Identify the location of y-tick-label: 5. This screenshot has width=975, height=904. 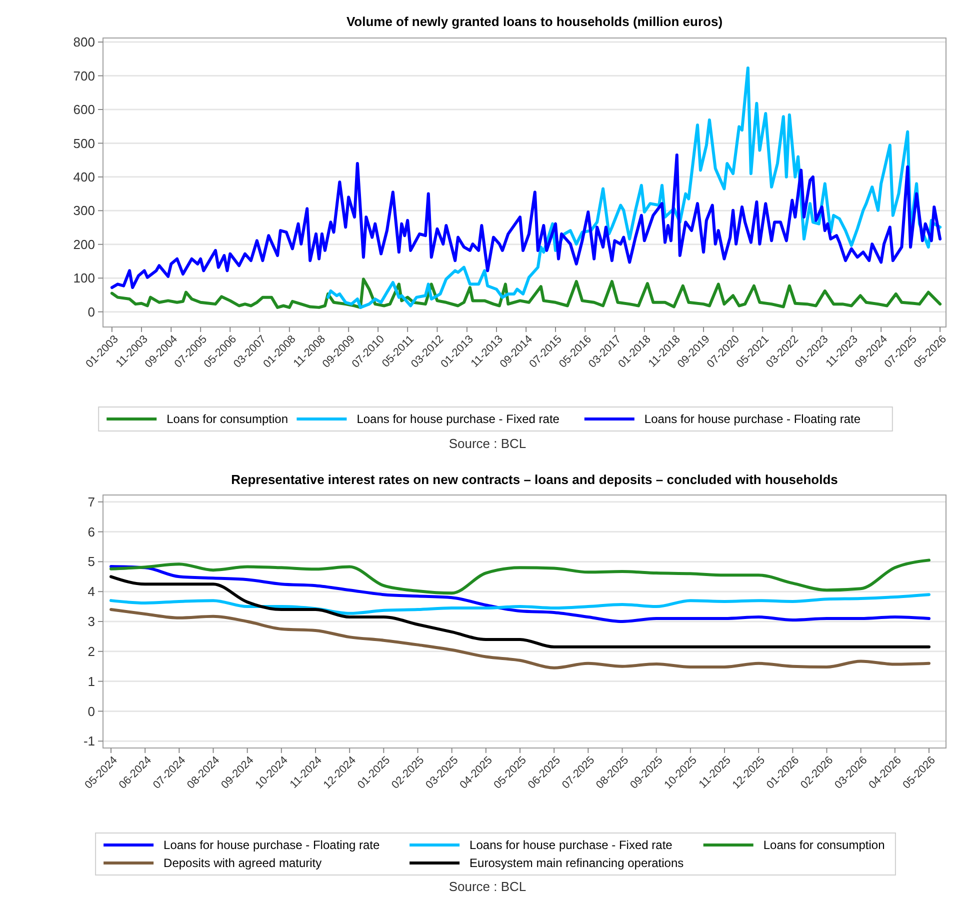
(91, 562).